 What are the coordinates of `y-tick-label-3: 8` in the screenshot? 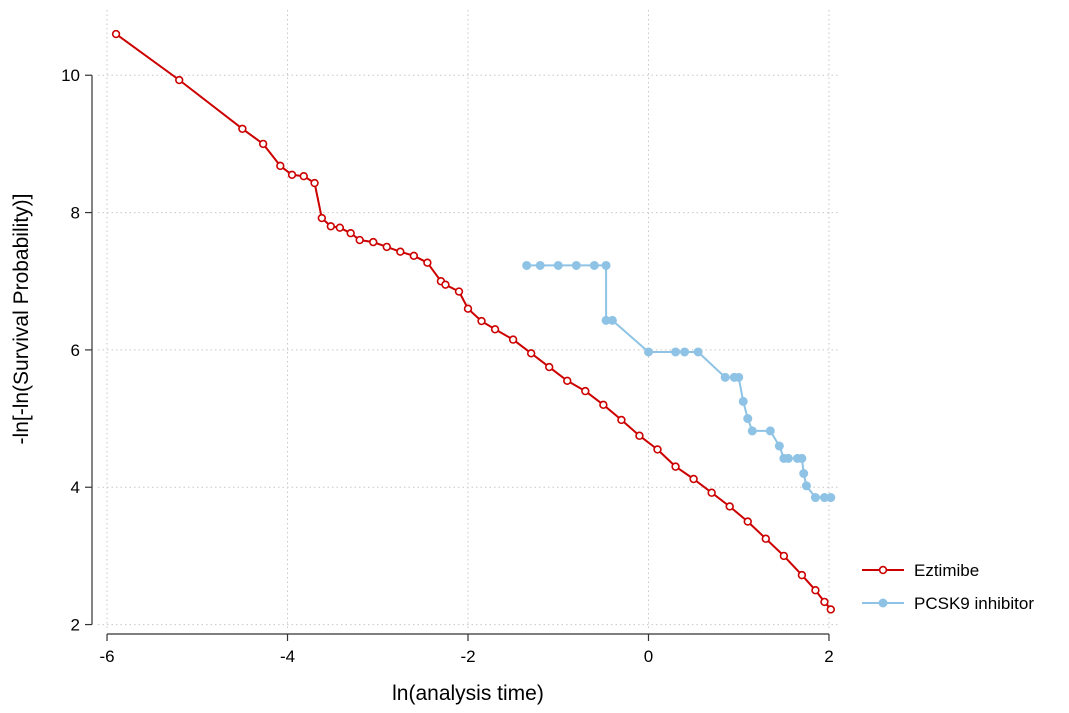 It's located at (75, 213).